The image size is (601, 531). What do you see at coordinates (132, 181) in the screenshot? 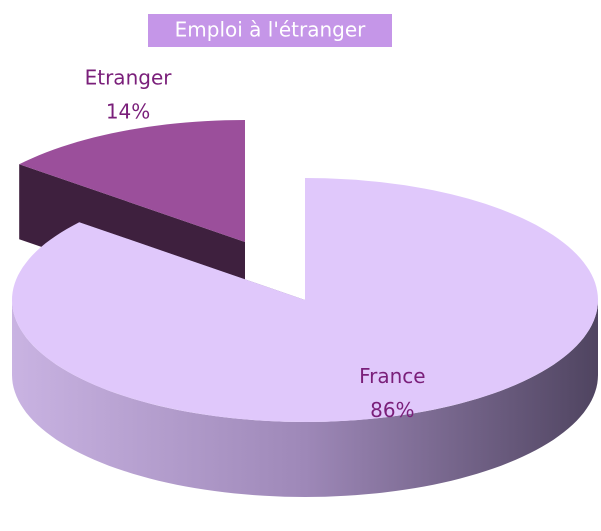
I see `slice` at bounding box center [132, 181].